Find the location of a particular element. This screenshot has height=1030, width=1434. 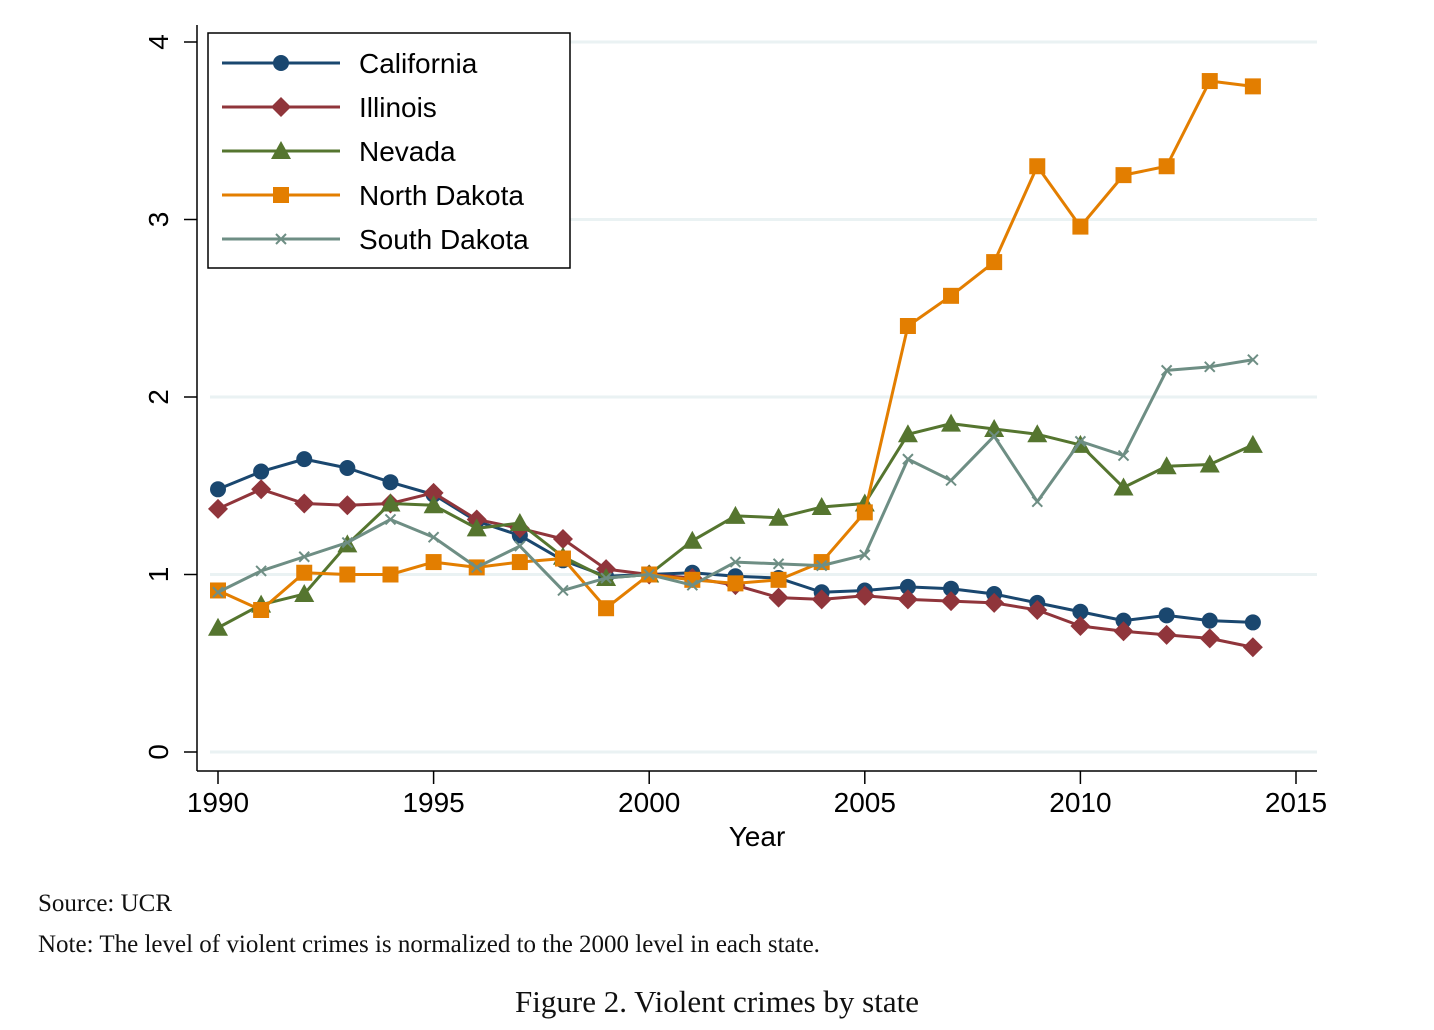

point-south-dakota-2010 is located at coordinates (1080, 441).